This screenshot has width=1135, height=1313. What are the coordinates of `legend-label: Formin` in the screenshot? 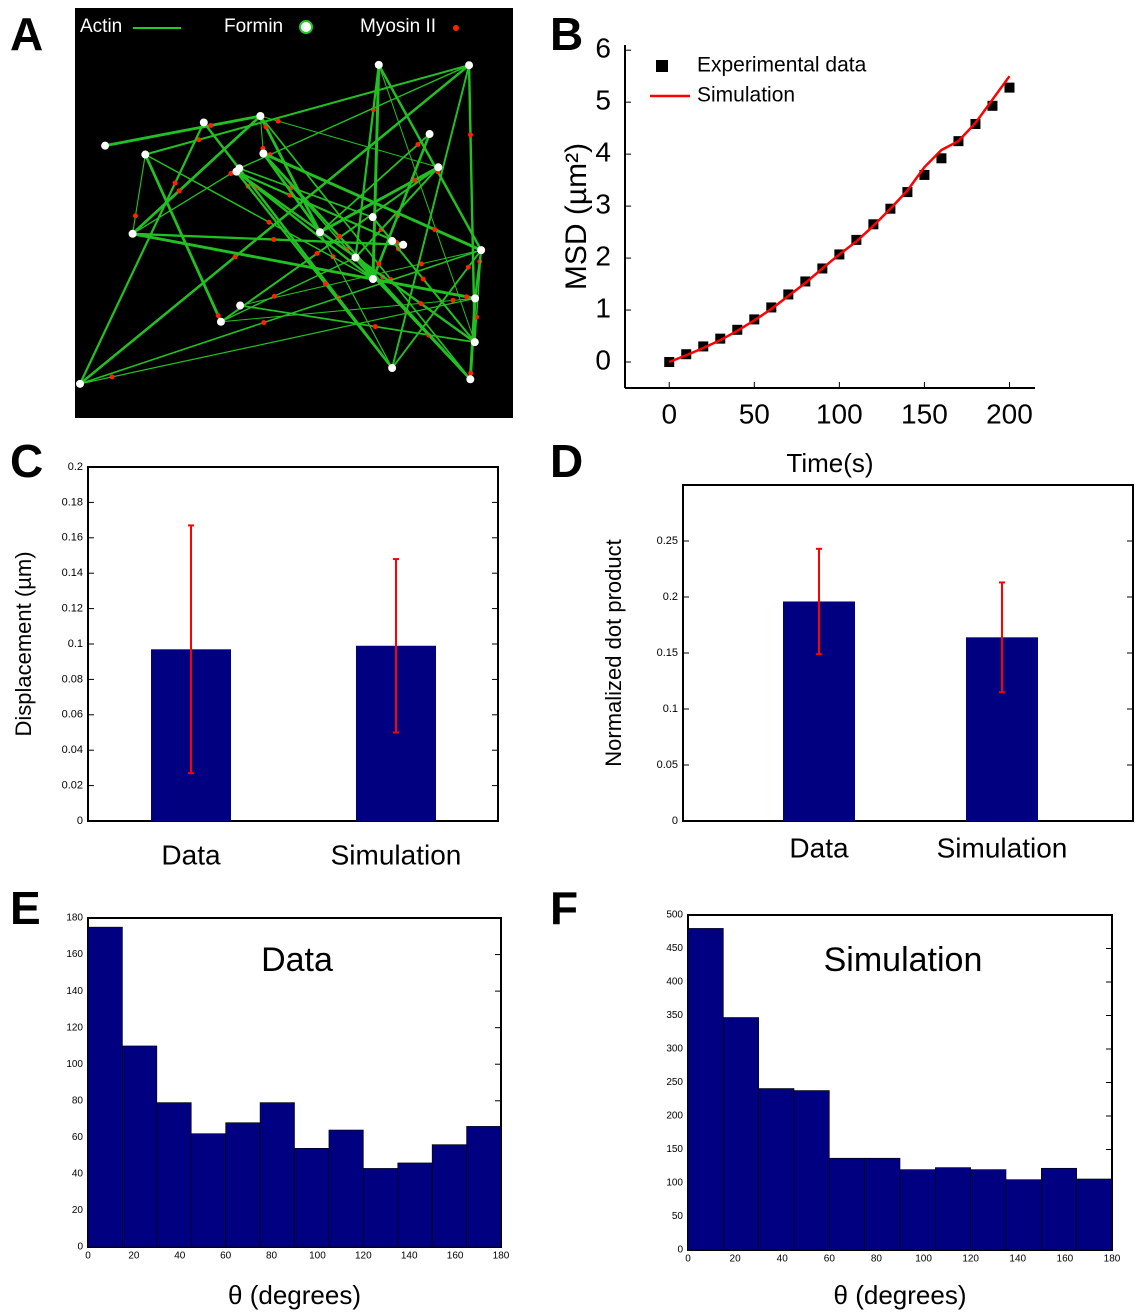 It's located at (253, 26).